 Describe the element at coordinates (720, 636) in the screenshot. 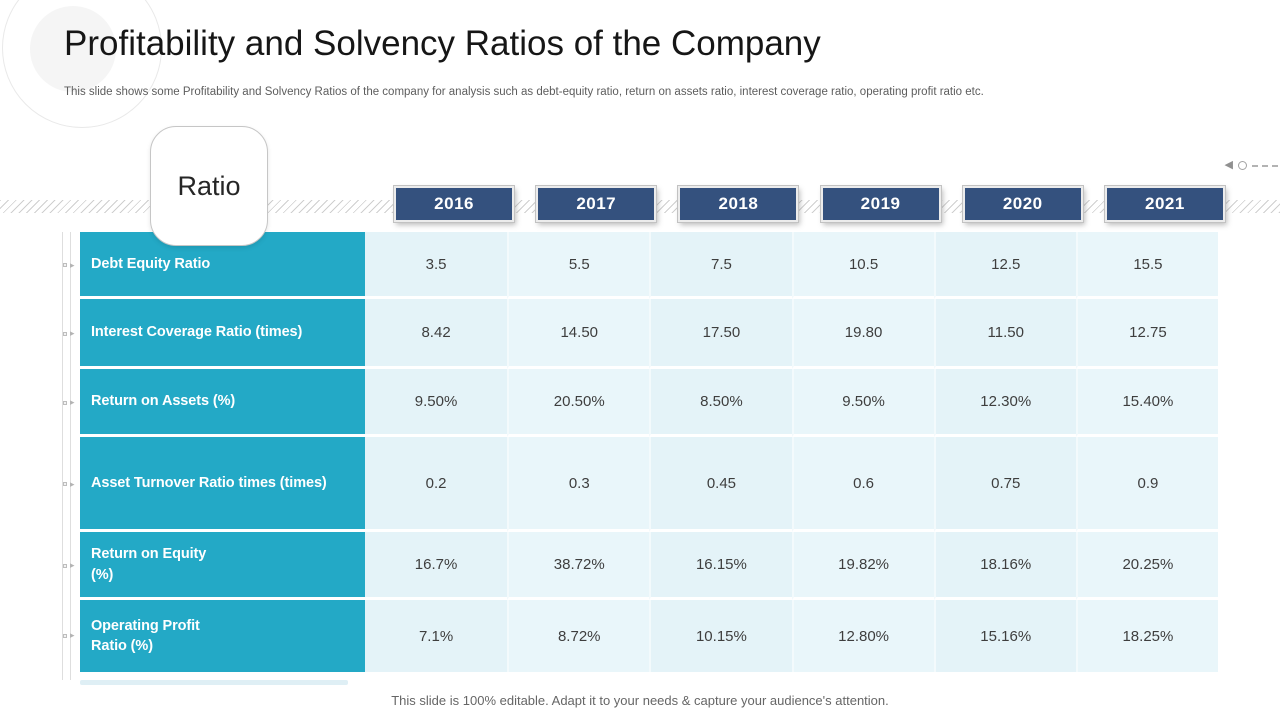

I see `table-cell-2018-row6: 10.15%` at that location.